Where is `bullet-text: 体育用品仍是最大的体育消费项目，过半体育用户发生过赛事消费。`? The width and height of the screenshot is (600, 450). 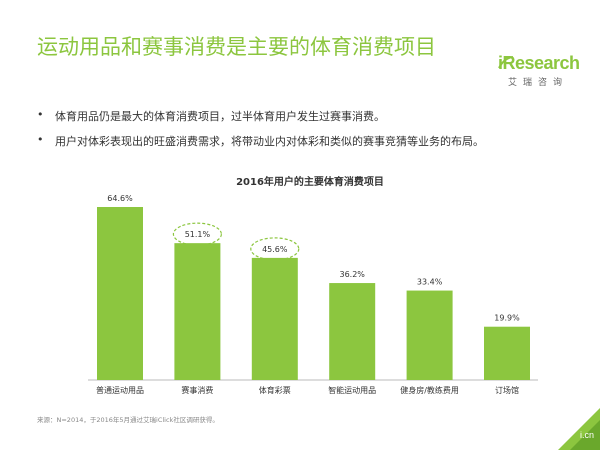 bullet-text: 体育用品仍是最大的体育消费项目，过半体育用户发生过赛事消费。 is located at coordinates (220, 116).